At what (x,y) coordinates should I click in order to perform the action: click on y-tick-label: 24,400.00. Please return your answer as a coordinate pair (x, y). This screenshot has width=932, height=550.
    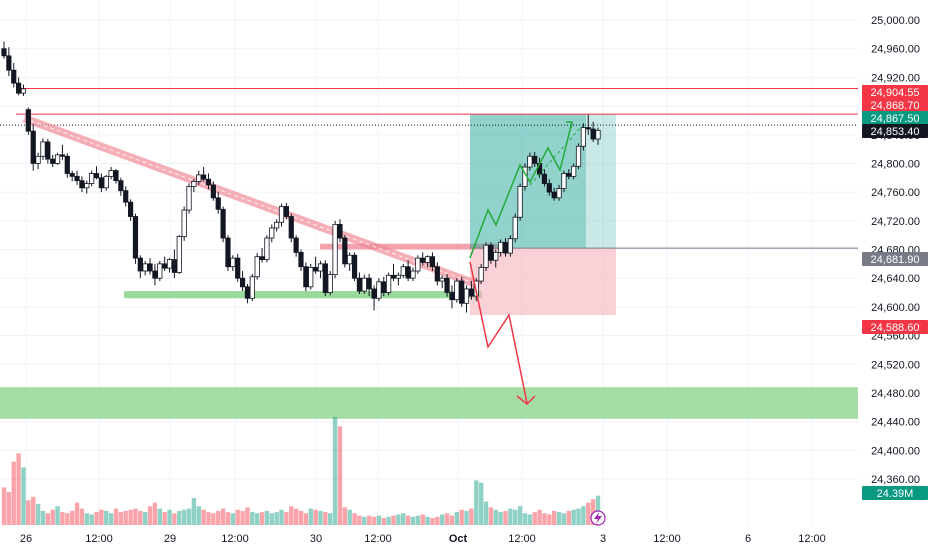
    Looking at the image, I should click on (895, 451).